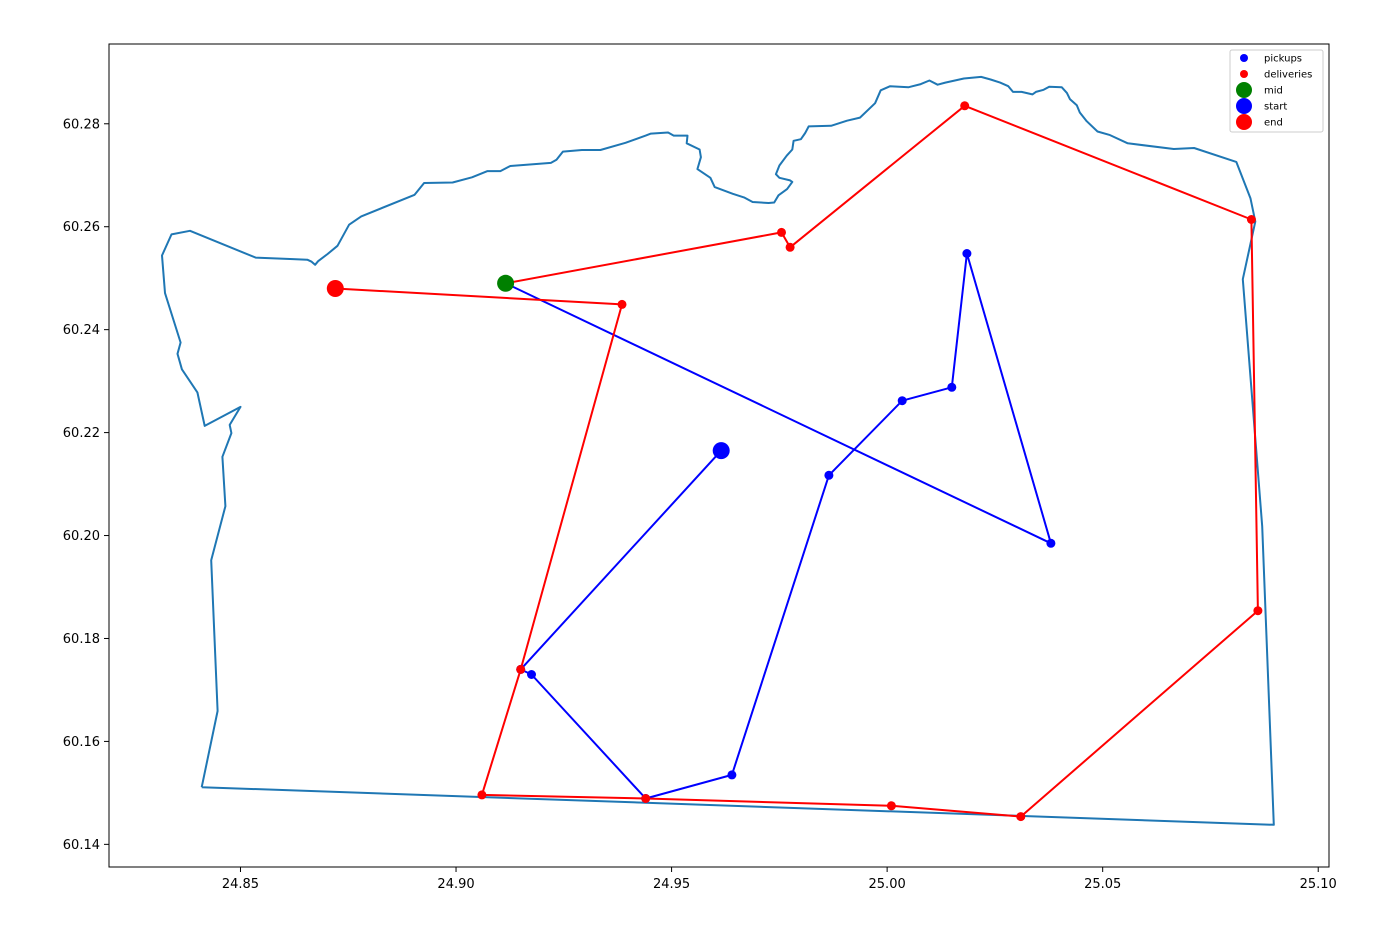  What do you see at coordinates (81, 742) in the screenshot?
I see `y-tick-label: 60.16` at bounding box center [81, 742].